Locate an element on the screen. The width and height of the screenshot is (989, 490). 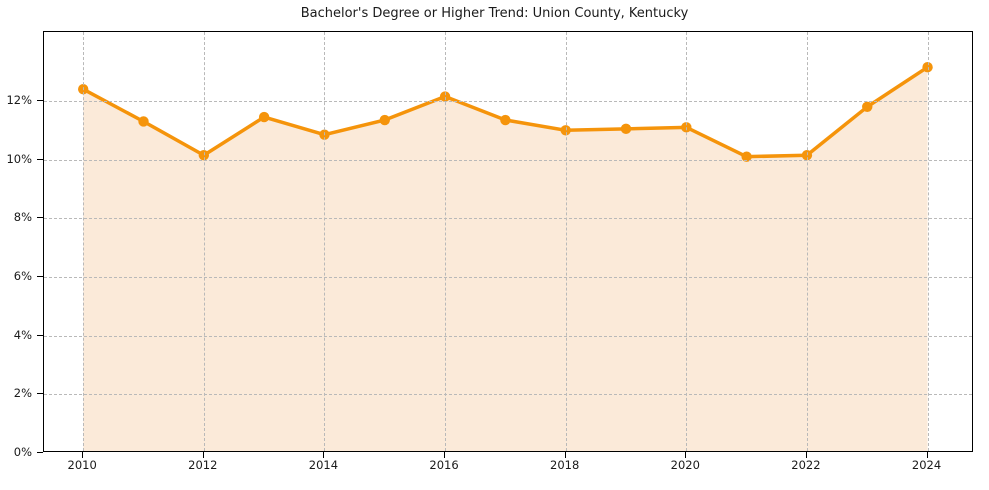
x-tick-label: 2016 is located at coordinates (444, 465).